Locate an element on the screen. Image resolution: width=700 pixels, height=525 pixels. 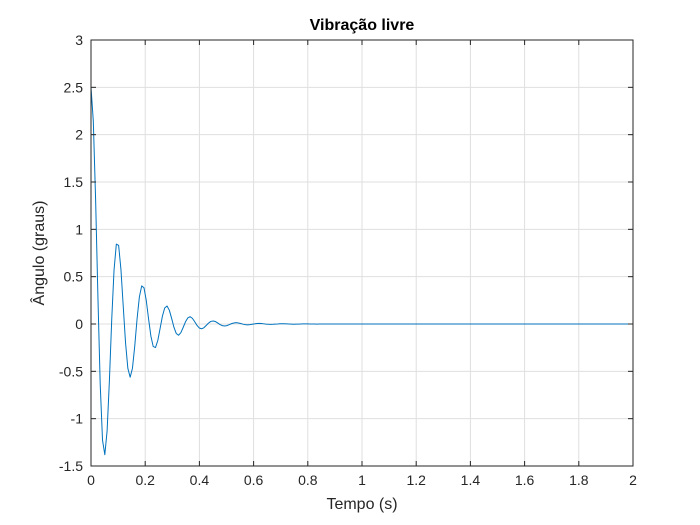
x-tick-label: 2 is located at coordinates (633, 480).